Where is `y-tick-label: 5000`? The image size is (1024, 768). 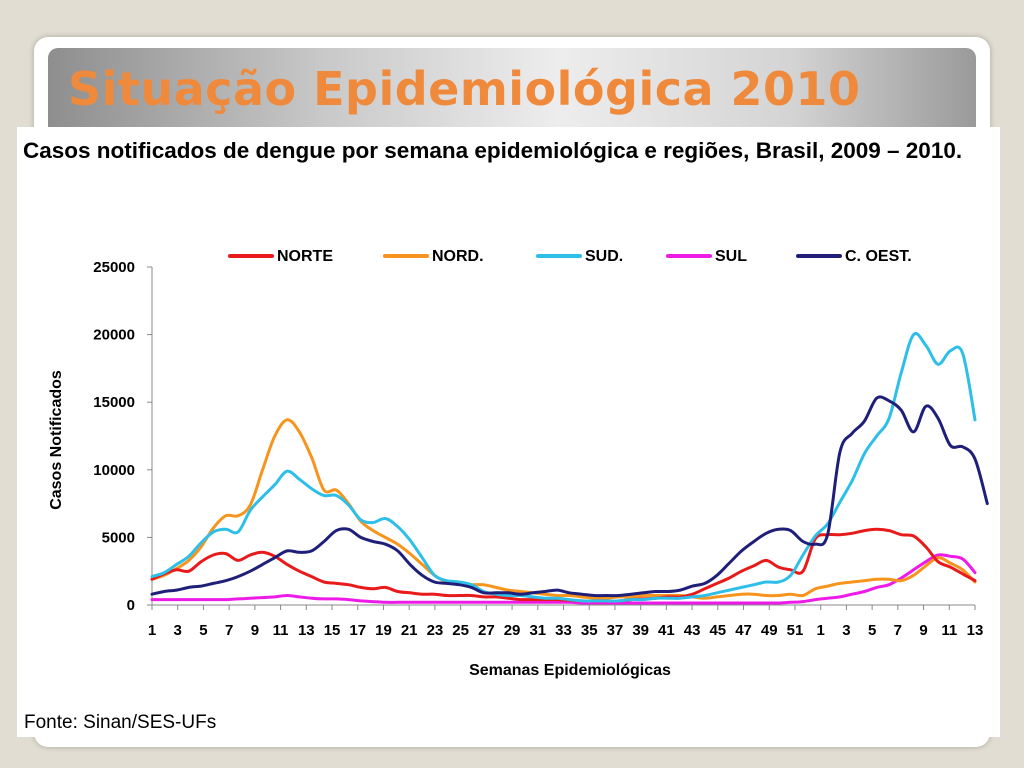 y-tick-label: 5000 is located at coordinates (118, 537).